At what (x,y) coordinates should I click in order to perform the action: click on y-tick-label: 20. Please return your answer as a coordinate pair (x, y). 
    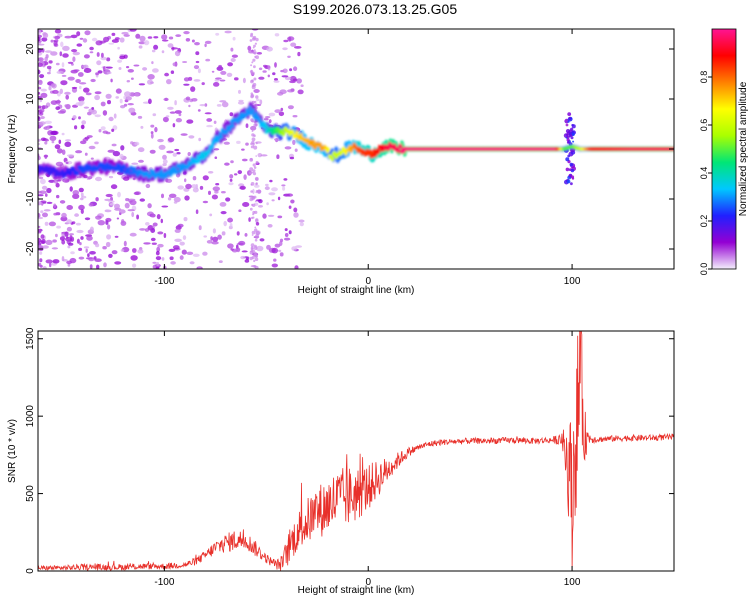
    Looking at the image, I should click on (30, 49).